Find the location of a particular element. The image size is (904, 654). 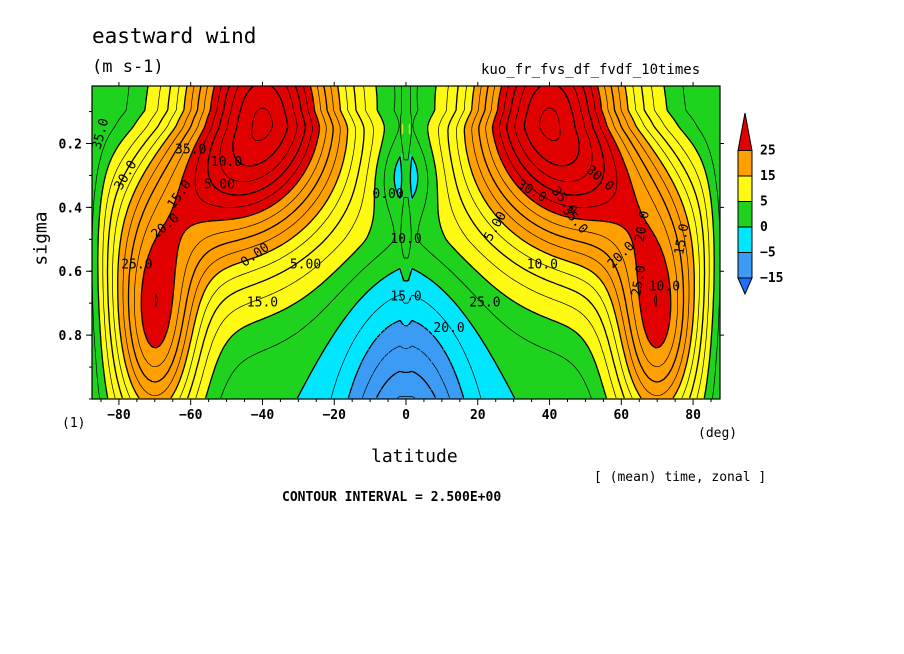

colorbar-bottom-arrow is located at coordinates (745, 286).